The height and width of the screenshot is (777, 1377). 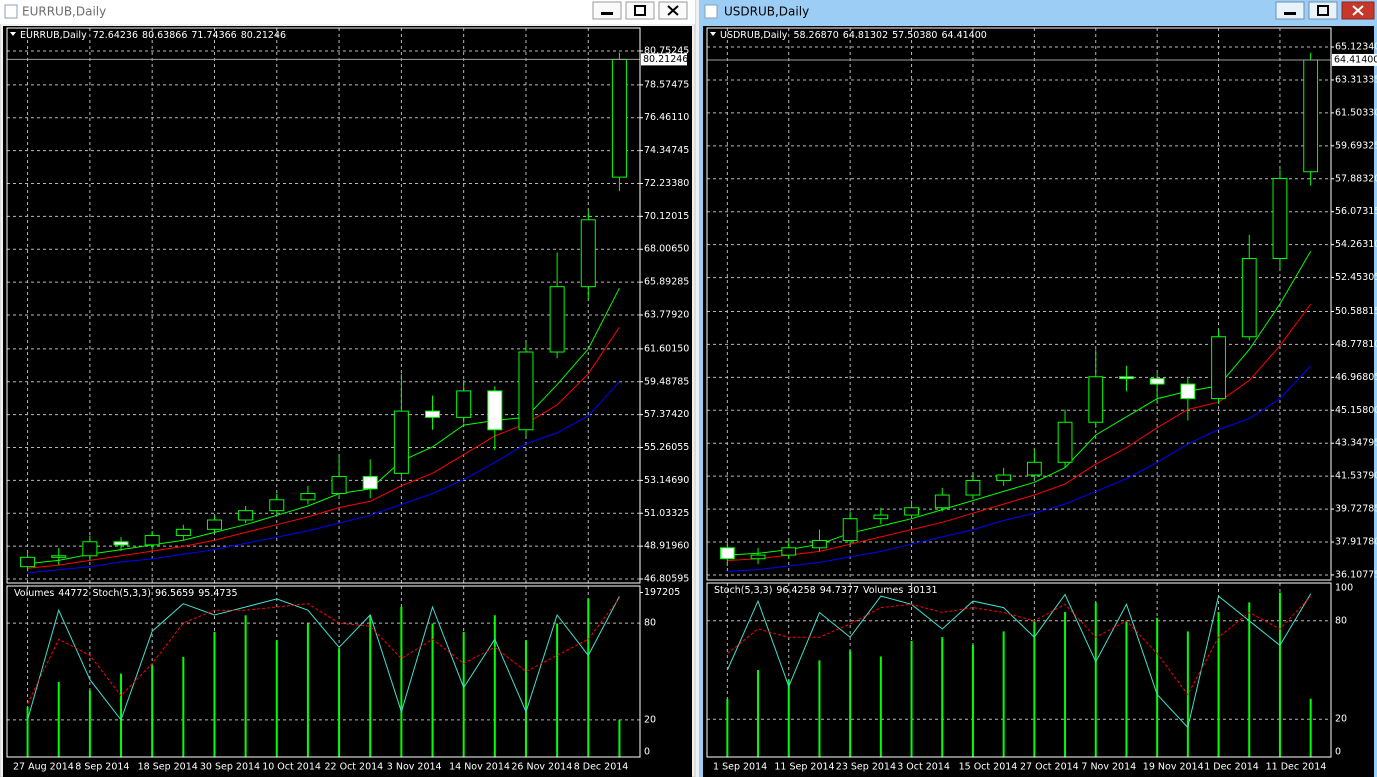 What do you see at coordinates (754, 35) in the screenshot?
I see `symbol-label: USDRUB,Daily` at bounding box center [754, 35].